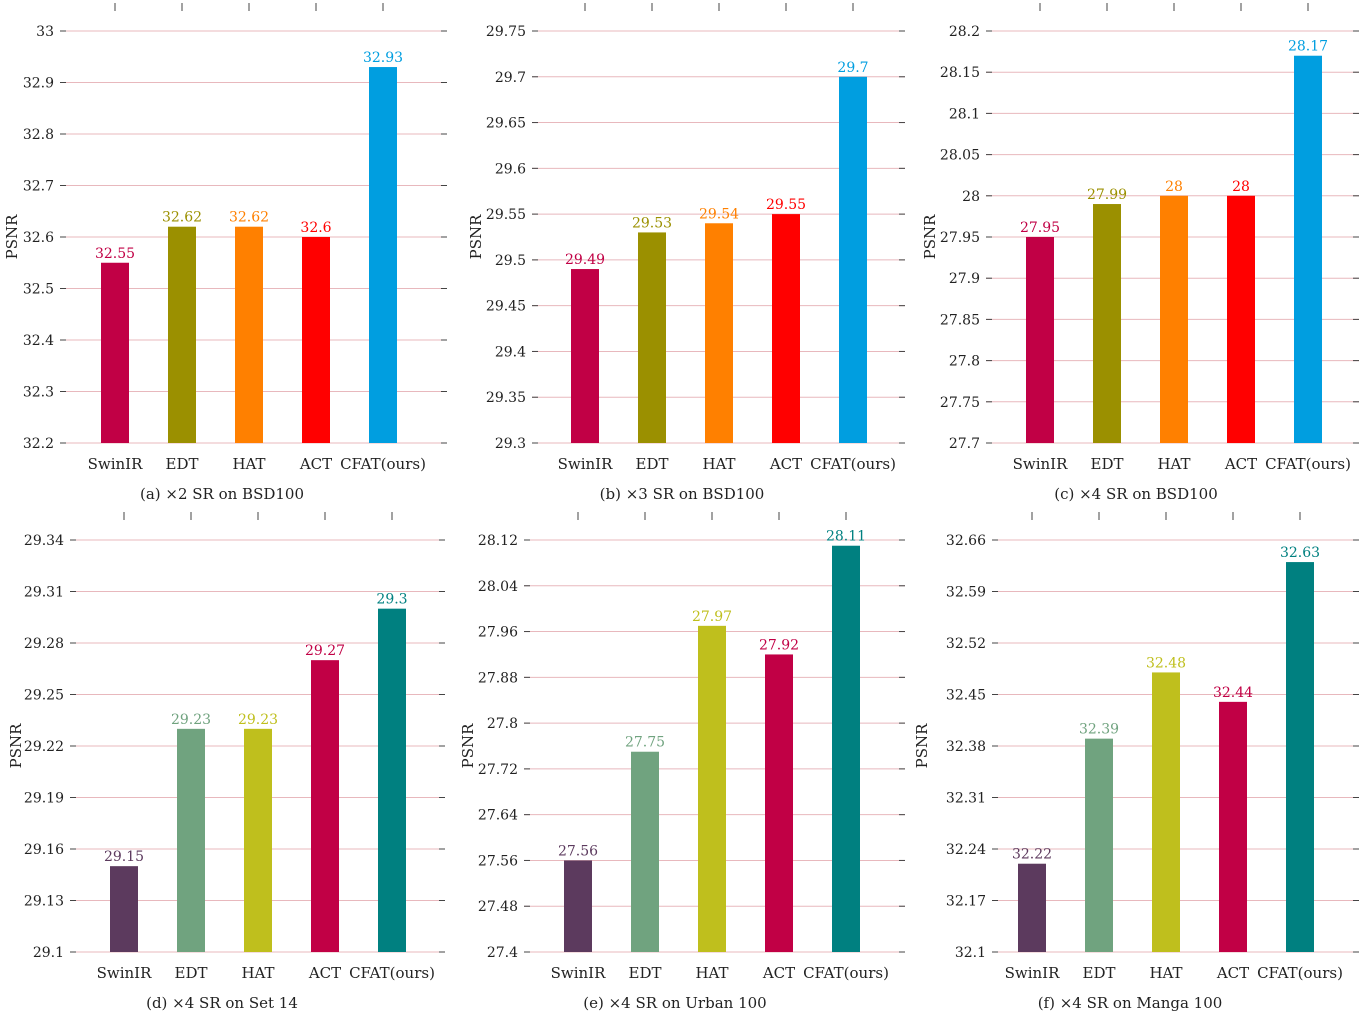 This screenshot has width=1363, height=1018. Describe the element at coordinates (45, 32) in the screenshot. I see `y-tick-label: 33` at that location.